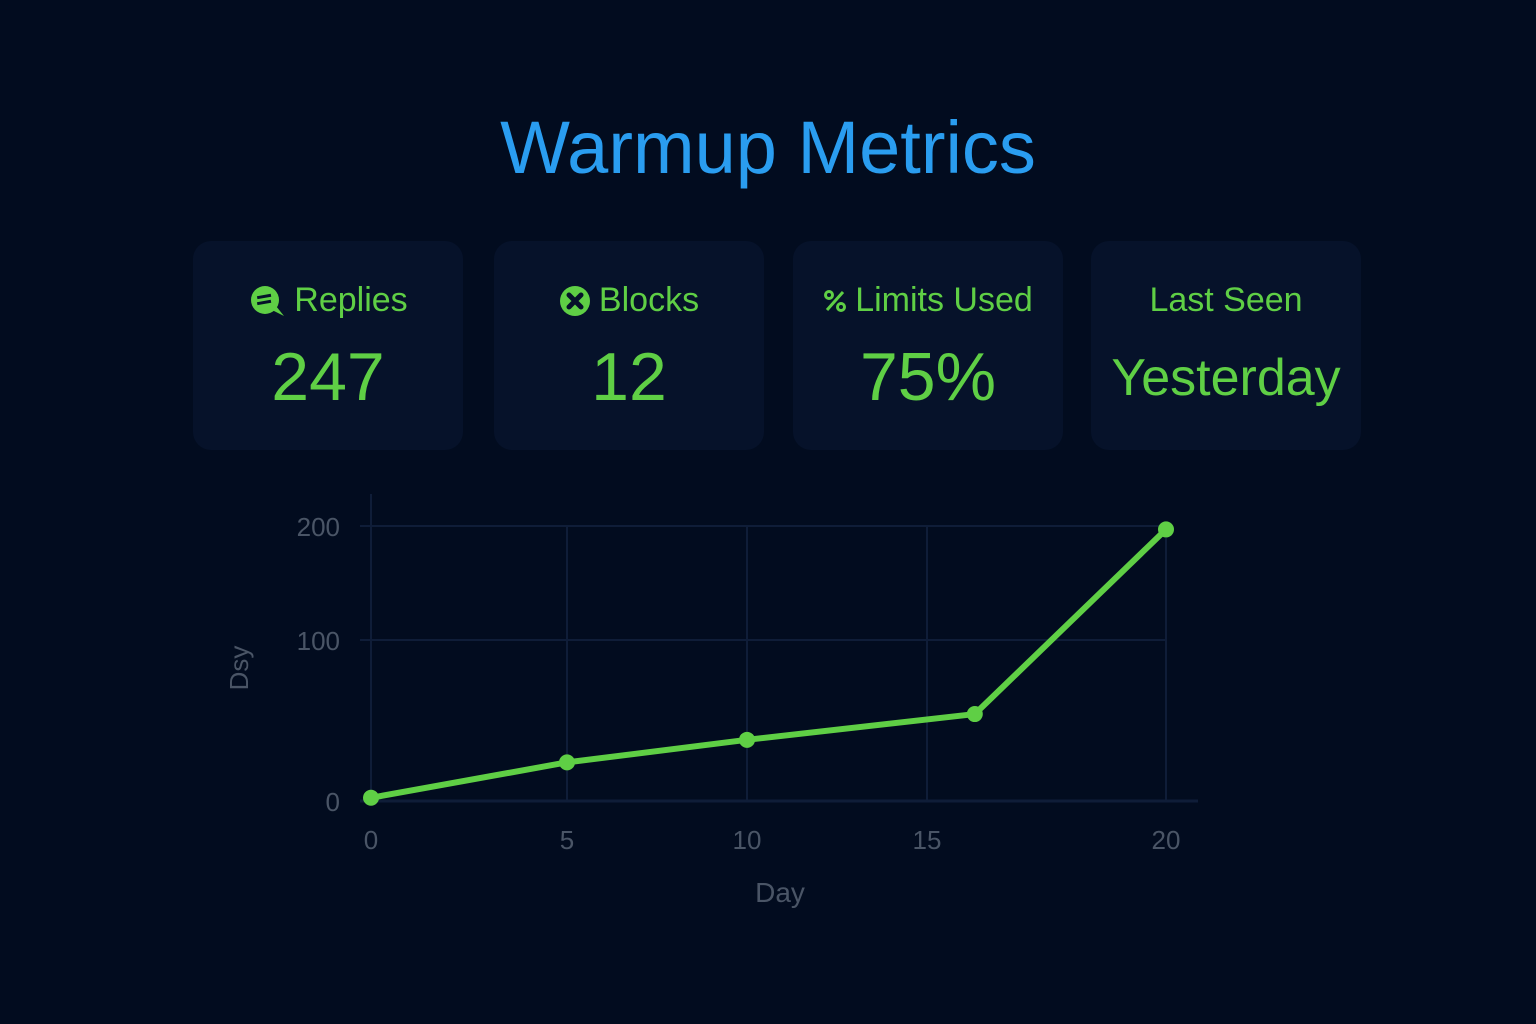 The image size is (1536, 1024). I want to click on replies-card: Replies 247, so click(328, 345).